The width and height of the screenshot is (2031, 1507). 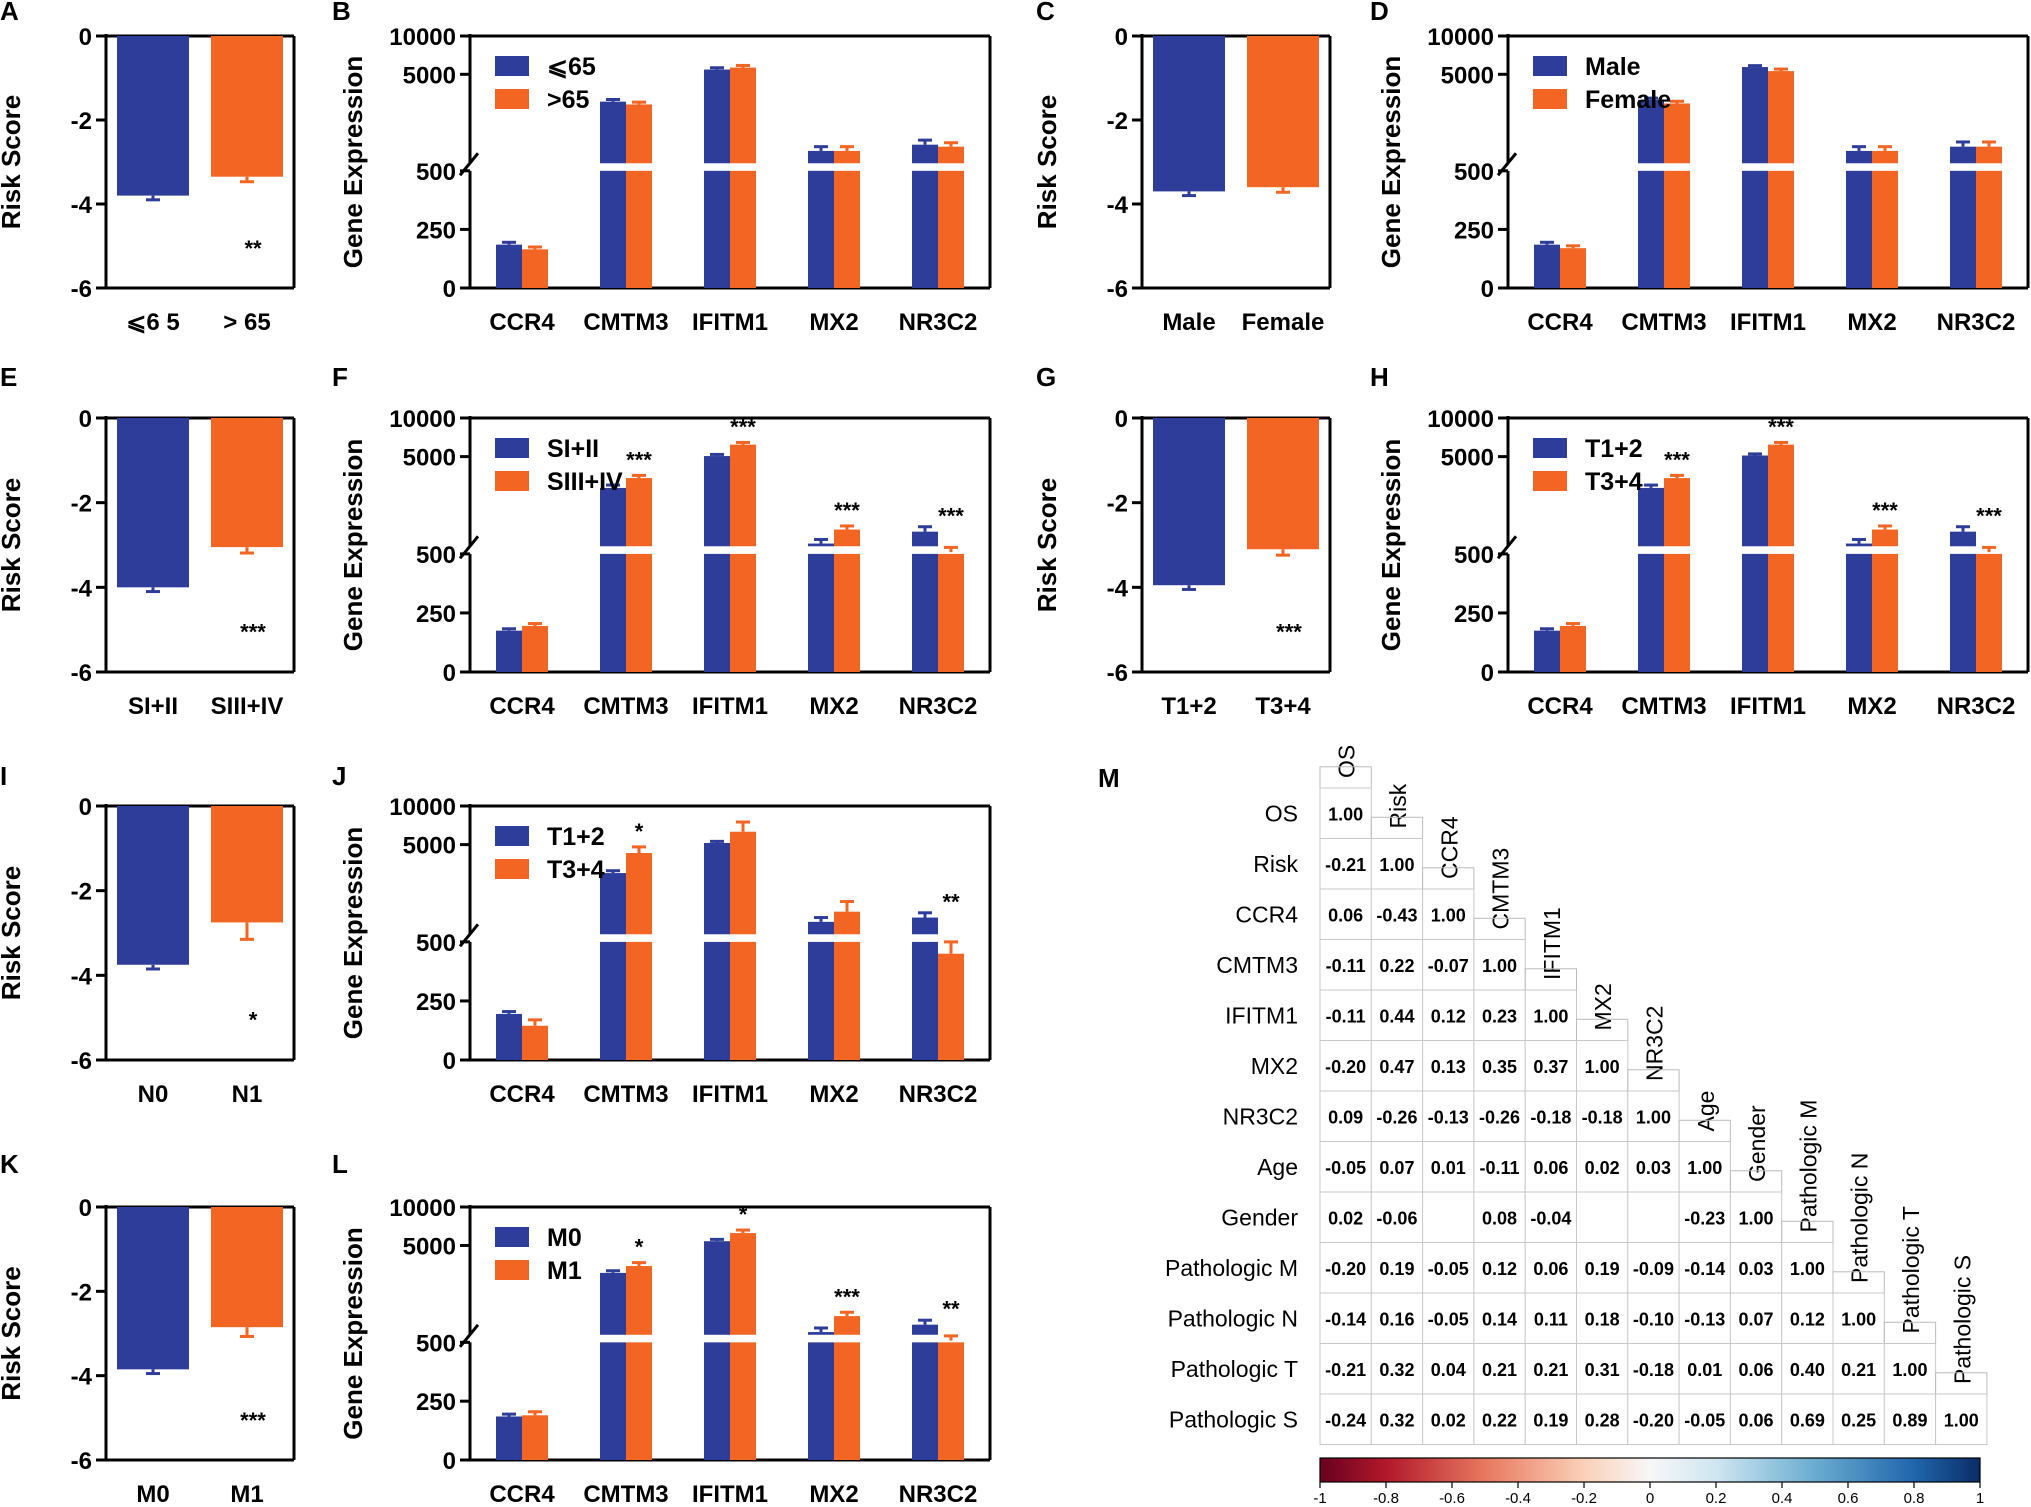 I want to click on bar-MX2-M1, so click(x=847, y=1401).